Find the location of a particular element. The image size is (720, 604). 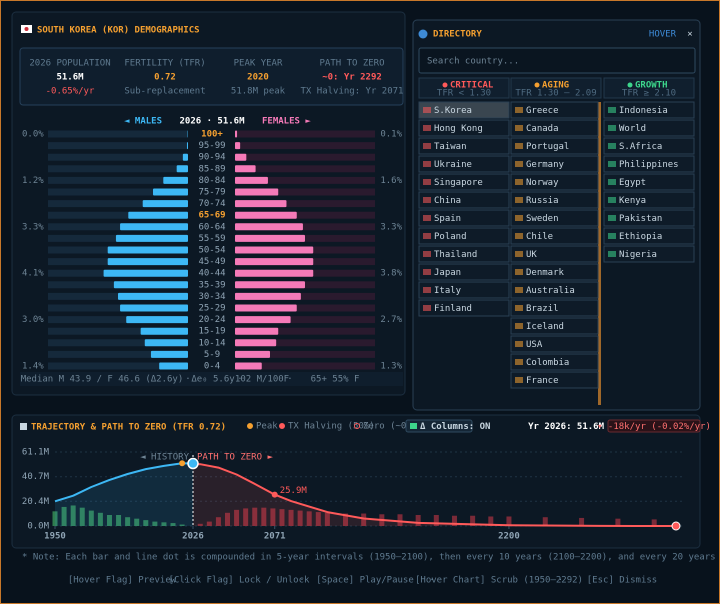

footer-stat: Δe₀ 5.6y is located at coordinates (213, 380).